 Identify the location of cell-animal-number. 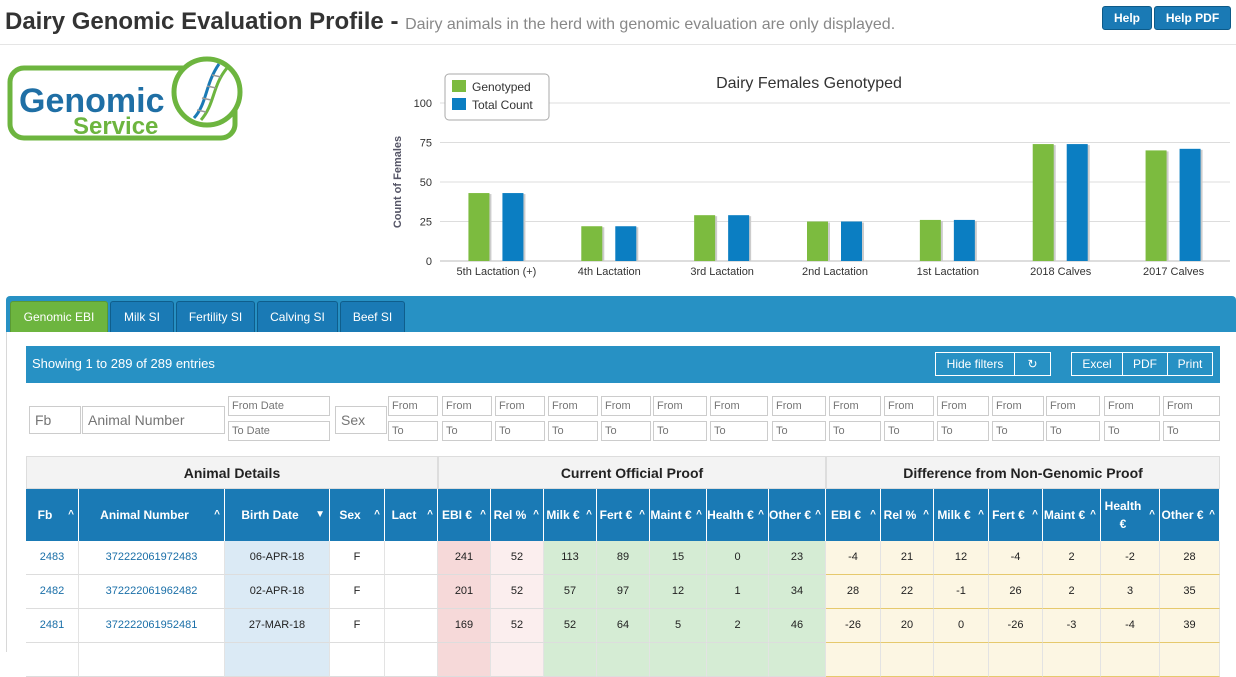
(152, 660).